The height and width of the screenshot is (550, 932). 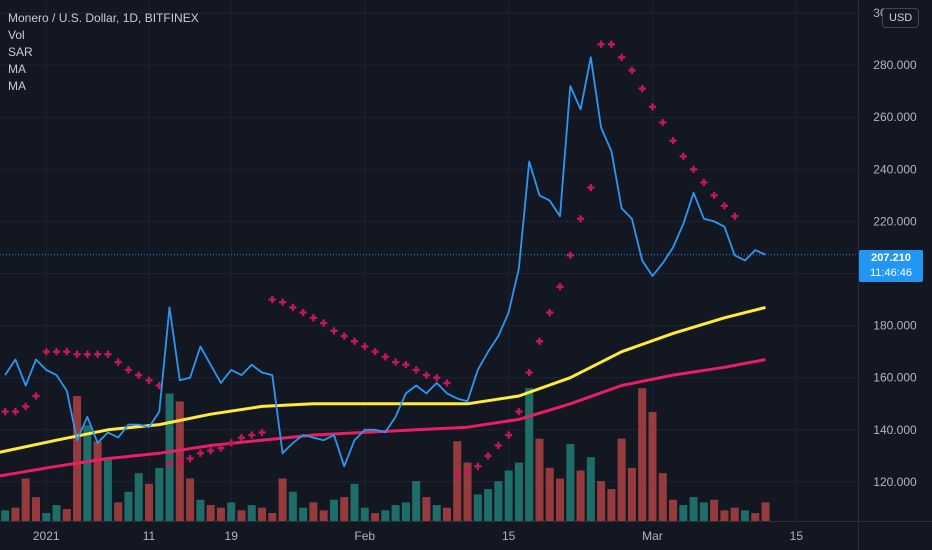 What do you see at coordinates (895, 117) in the screenshot?
I see `price-tick-label: 260.000` at bounding box center [895, 117].